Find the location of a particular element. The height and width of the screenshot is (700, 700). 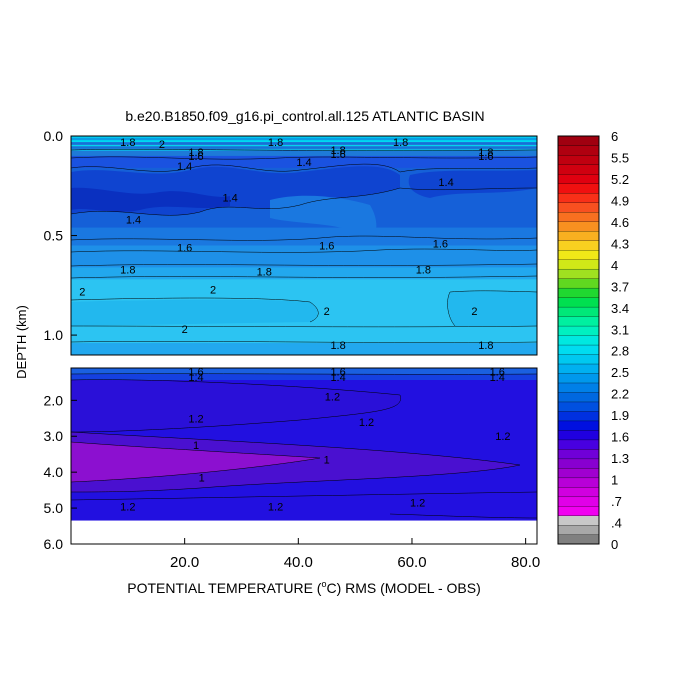

colorbar-label-10: 3.1 is located at coordinates (620, 329).